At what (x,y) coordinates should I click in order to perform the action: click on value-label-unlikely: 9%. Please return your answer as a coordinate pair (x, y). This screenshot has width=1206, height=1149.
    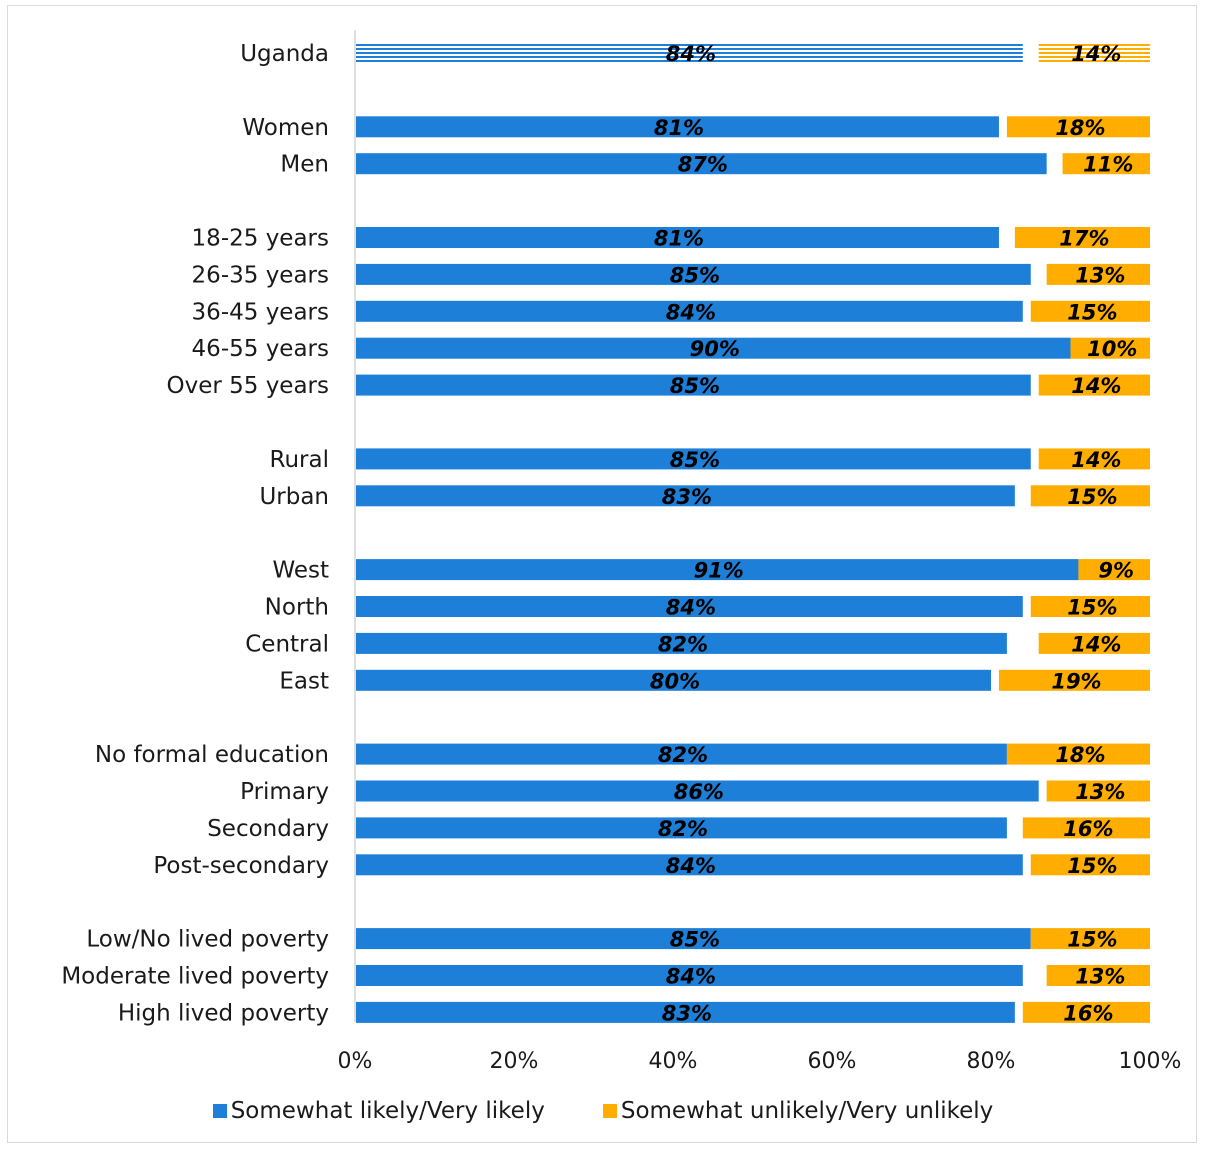
    Looking at the image, I should click on (1116, 571).